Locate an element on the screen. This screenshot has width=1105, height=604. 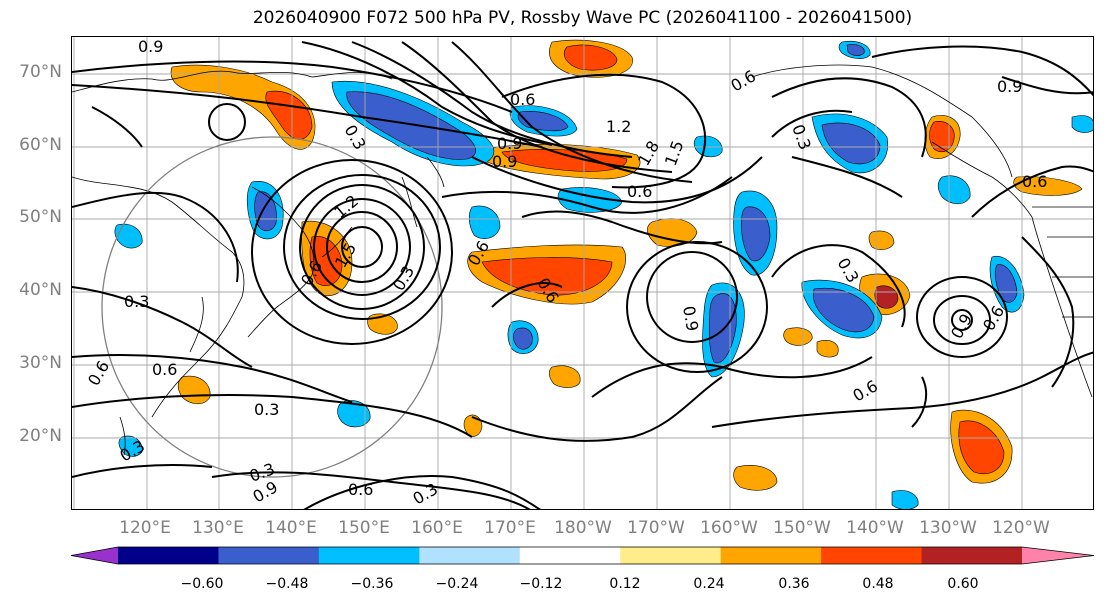
colorbar-label: −0.12 is located at coordinates (541, 584).